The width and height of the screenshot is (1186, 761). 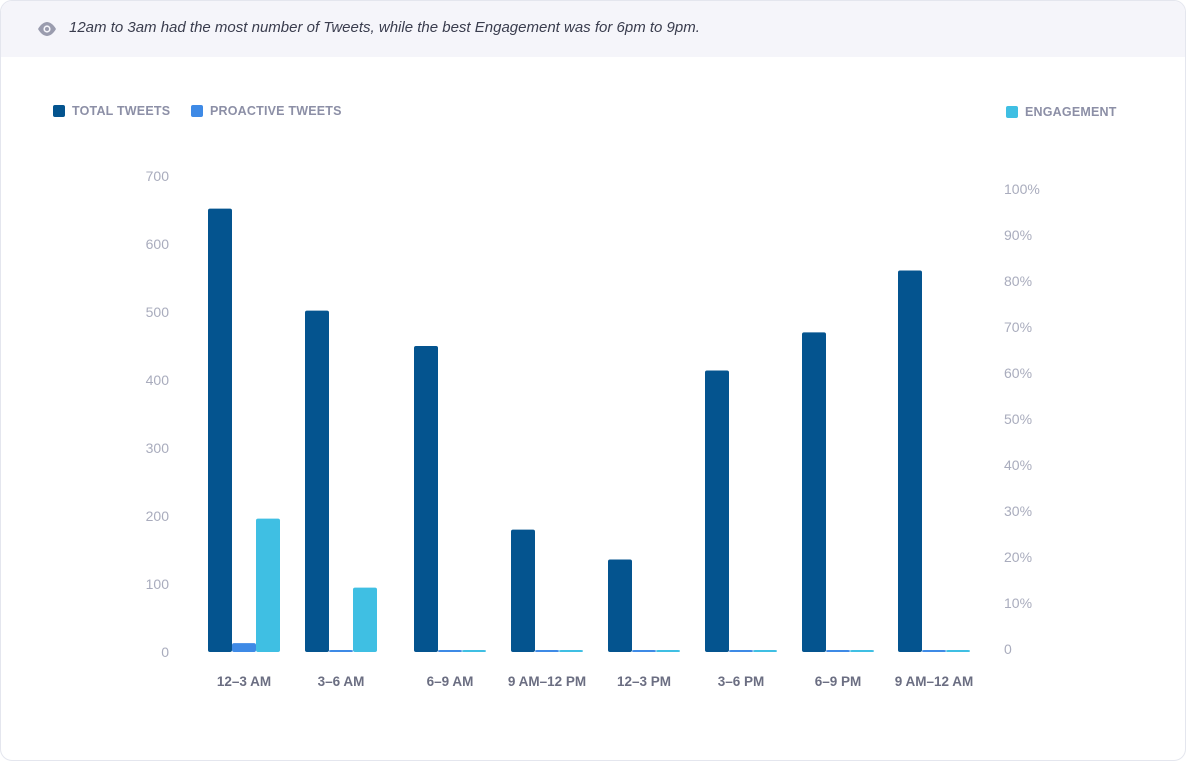 I want to click on x-category-label: 3–6 PM, so click(x=741, y=681).